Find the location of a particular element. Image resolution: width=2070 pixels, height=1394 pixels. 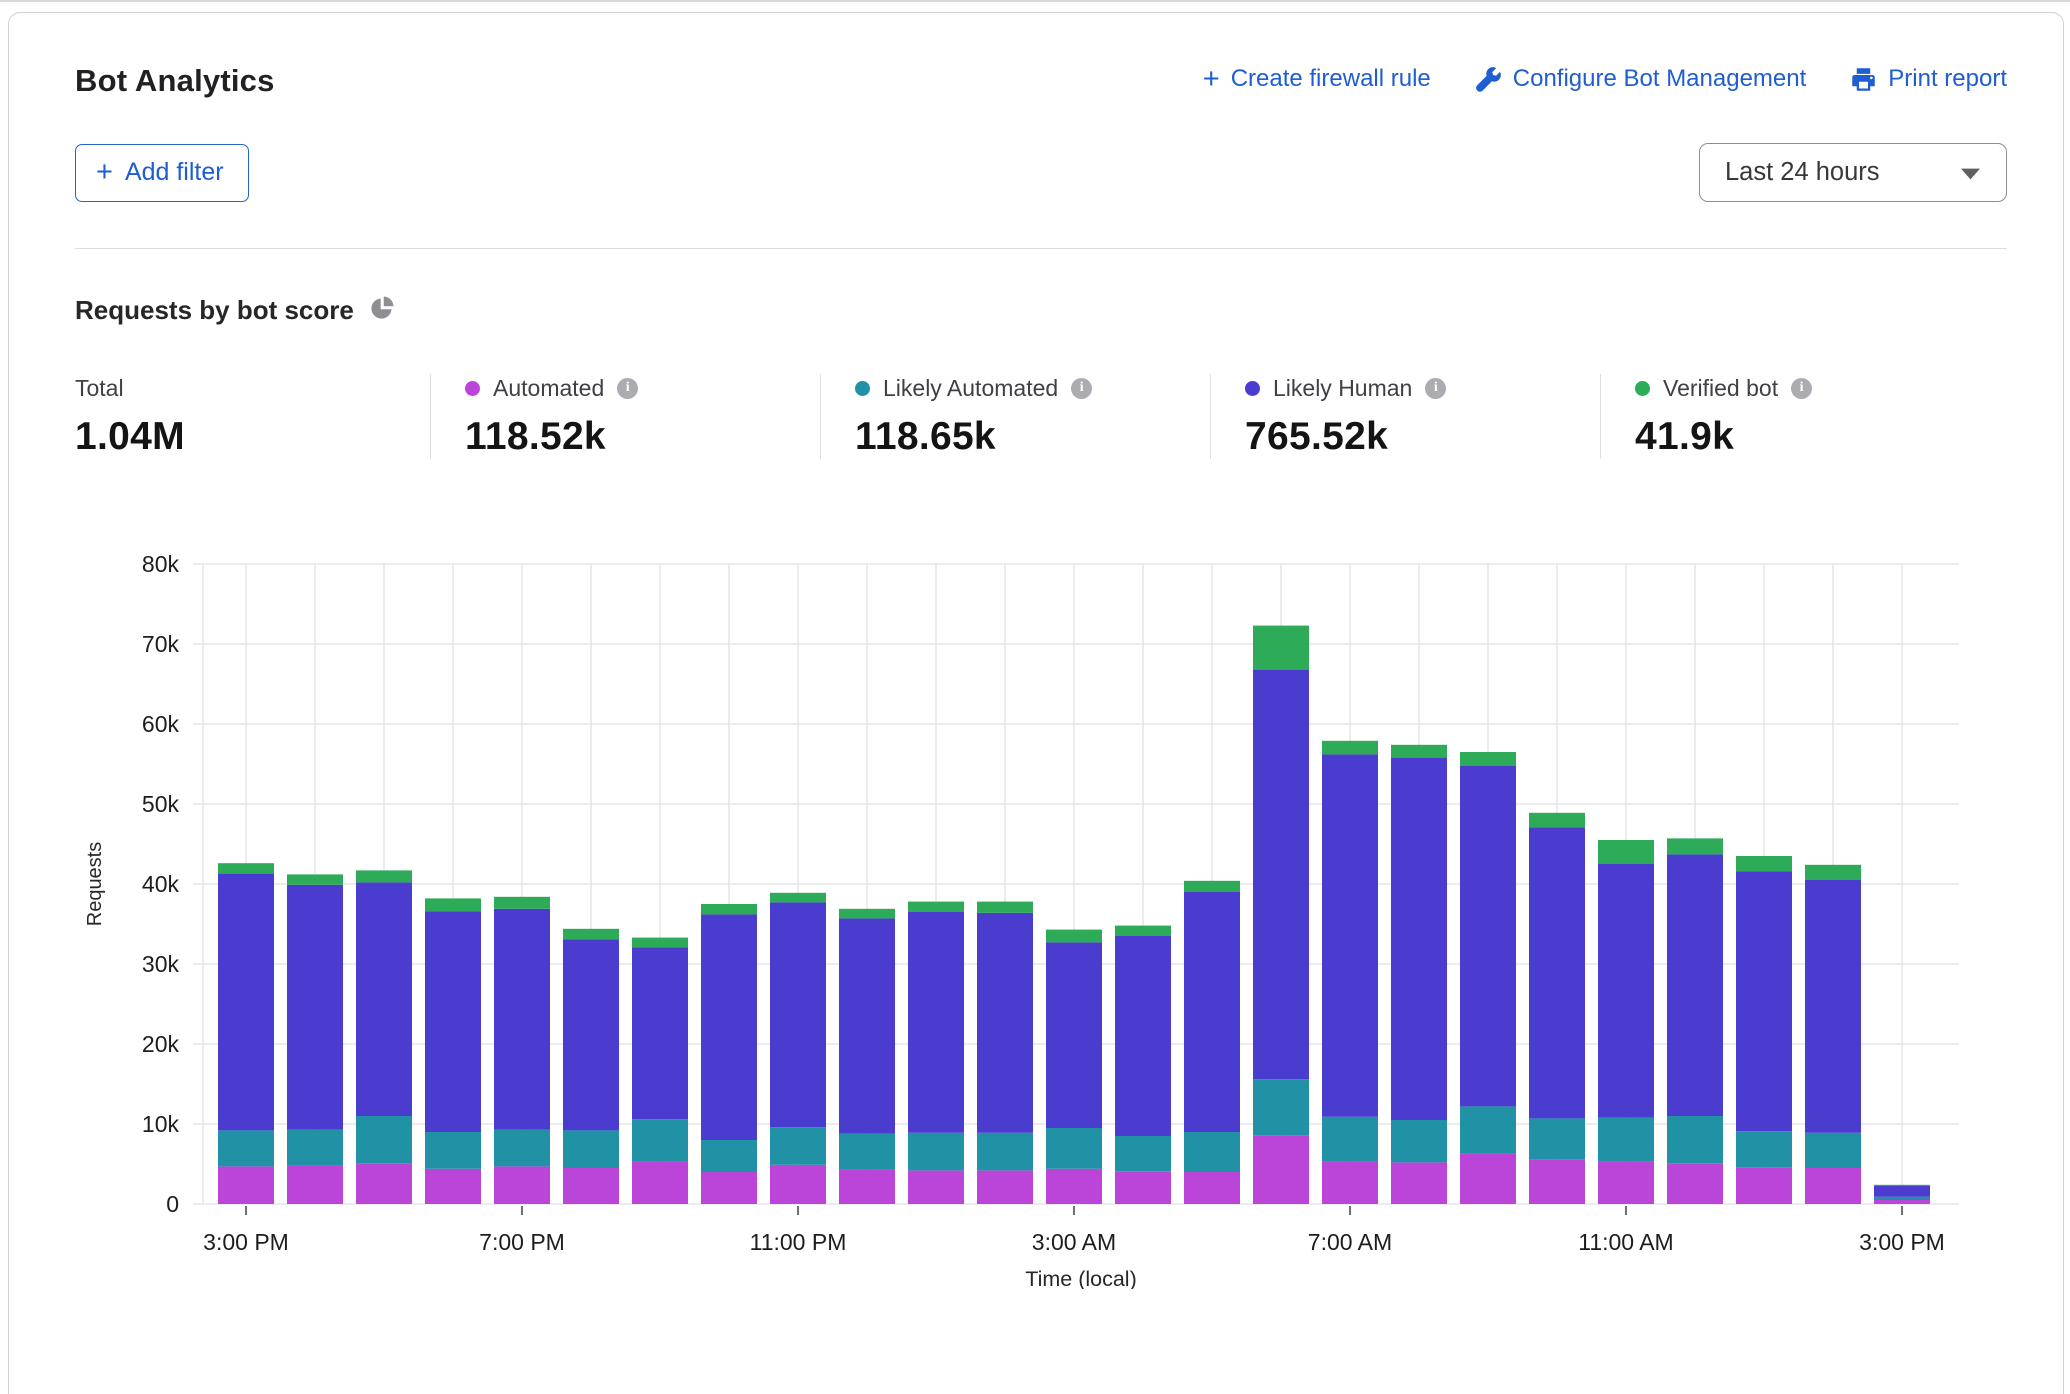

stat-label: Automated is located at coordinates (549, 387).